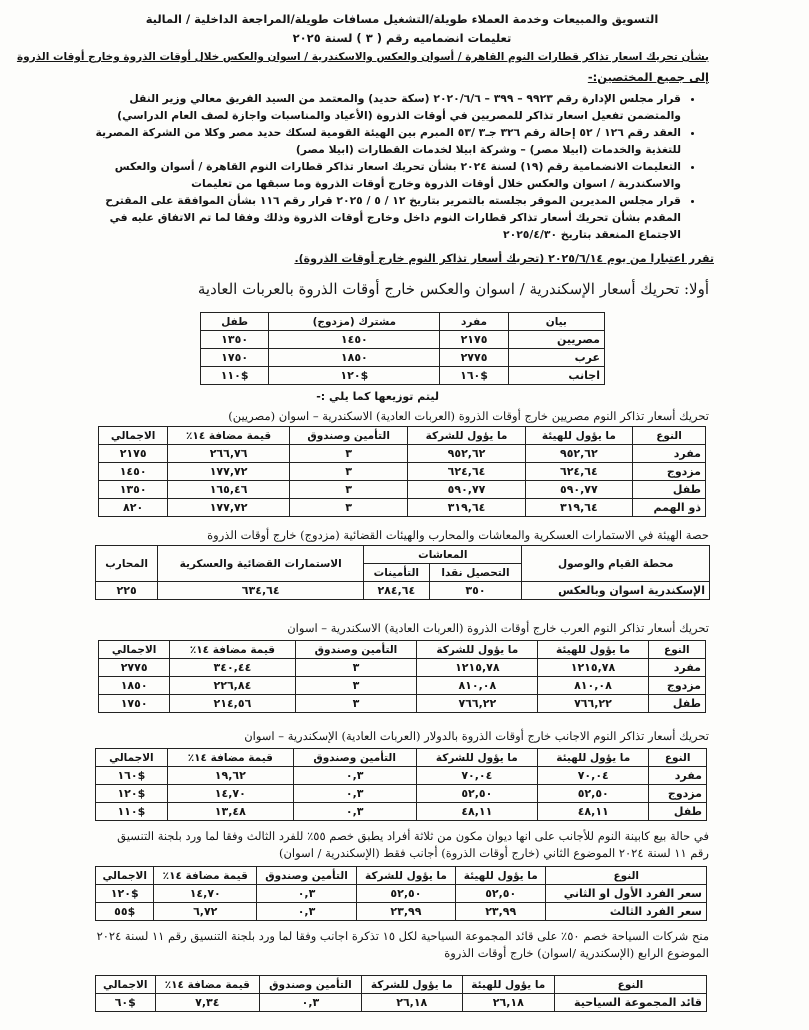 Image resolution: width=809 pixels, height=1030 pixels. What do you see at coordinates (630, 1002) in the screenshot?
I see `row-label: قائد المجموعة السياحية` at bounding box center [630, 1002].